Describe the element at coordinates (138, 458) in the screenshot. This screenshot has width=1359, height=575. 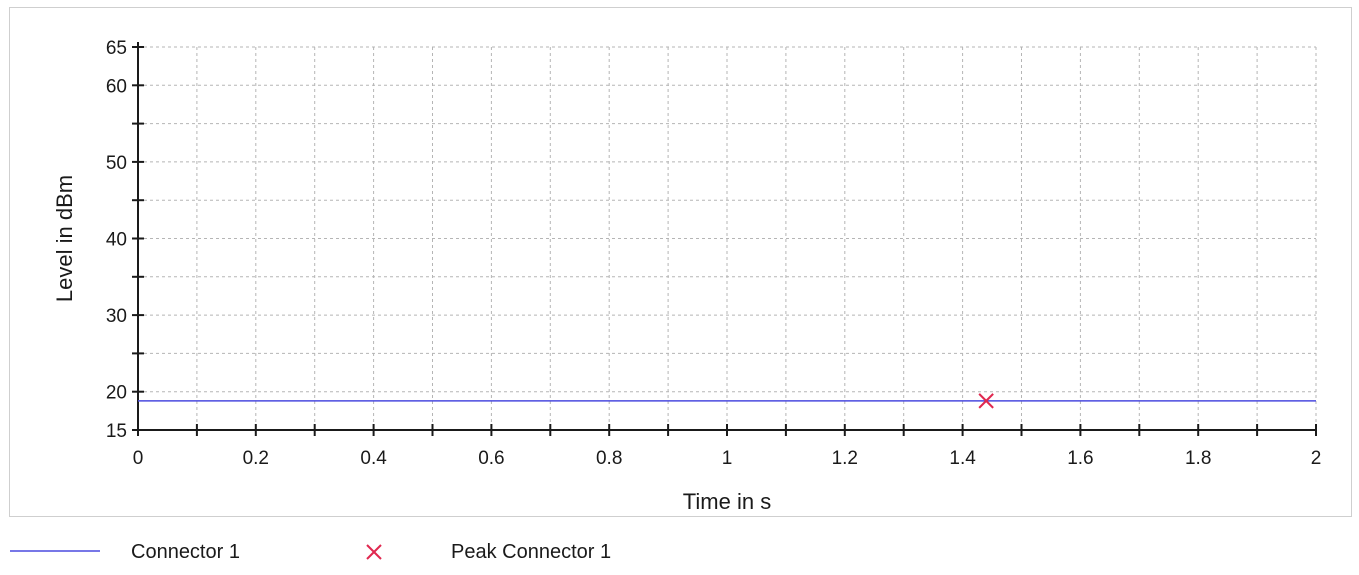
I see `x-tick-label: 0` at that location.